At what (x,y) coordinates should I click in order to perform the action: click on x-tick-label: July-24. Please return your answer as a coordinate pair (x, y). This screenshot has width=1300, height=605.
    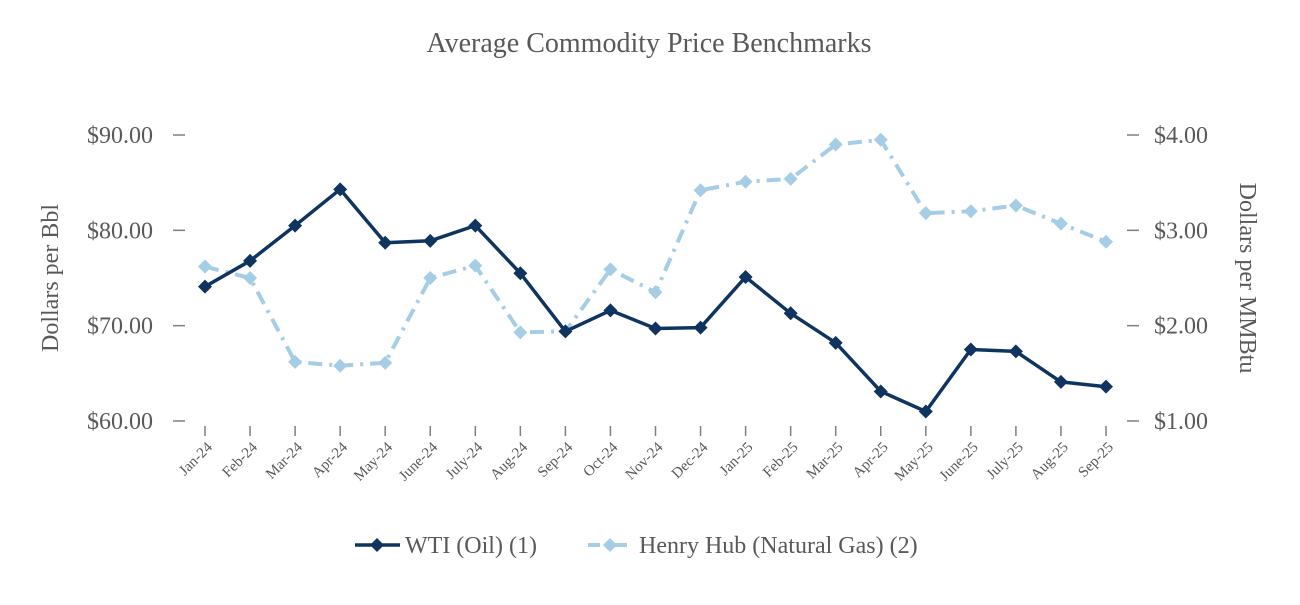
    Looking at the image, I should click on (464, 460).